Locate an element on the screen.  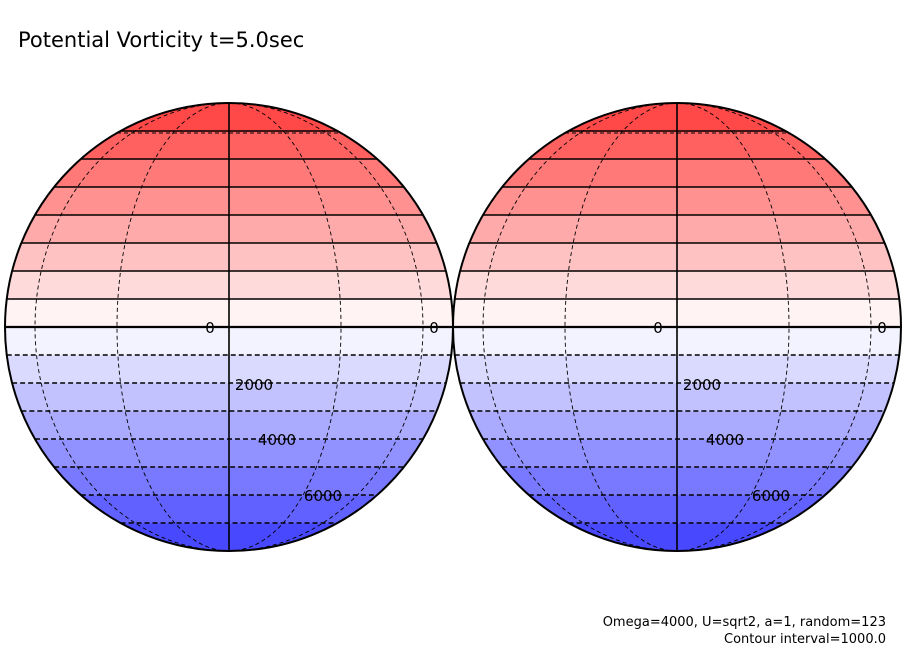
footer-parameters: Omega=4000, U=sqrt2, a=1, random=123 is located at coordinates (744, 622).